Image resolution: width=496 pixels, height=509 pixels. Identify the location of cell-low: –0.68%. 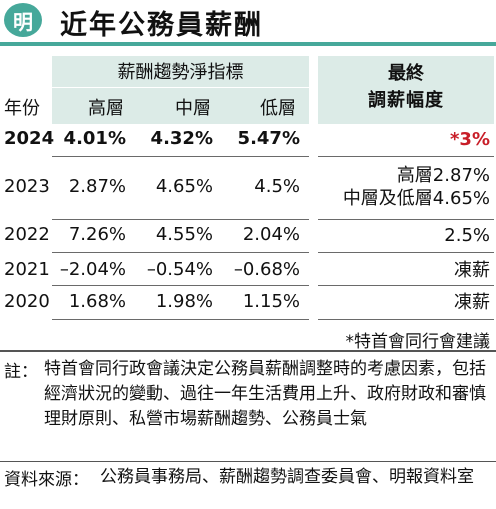
(266, 269).